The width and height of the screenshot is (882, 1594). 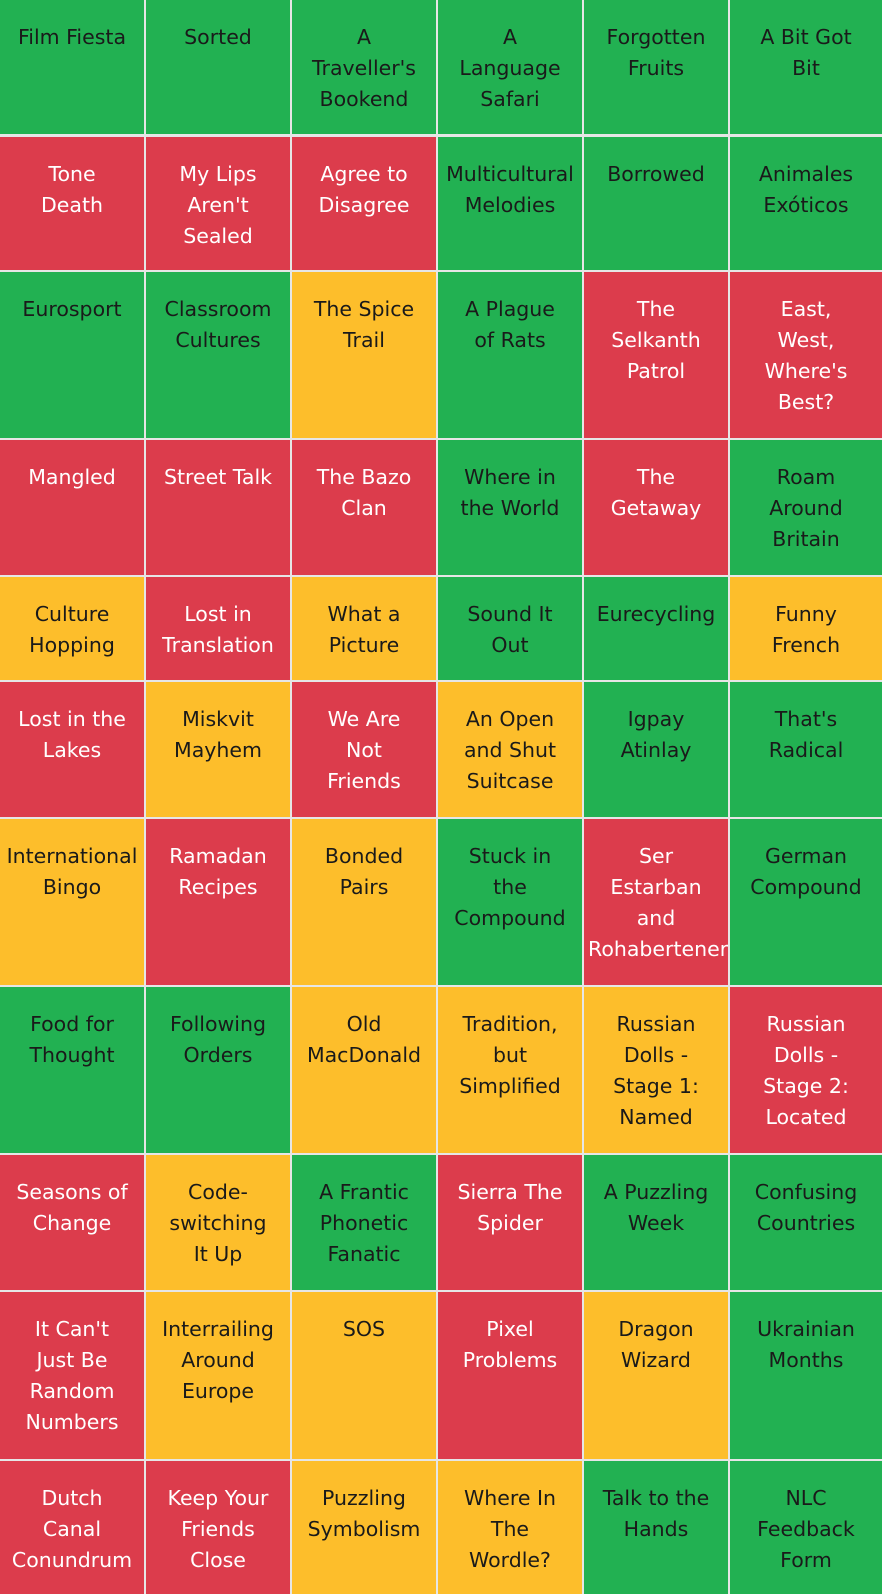 I want to click on puzzle-tile: Animales Exóticos, so click(x=806, y=203).